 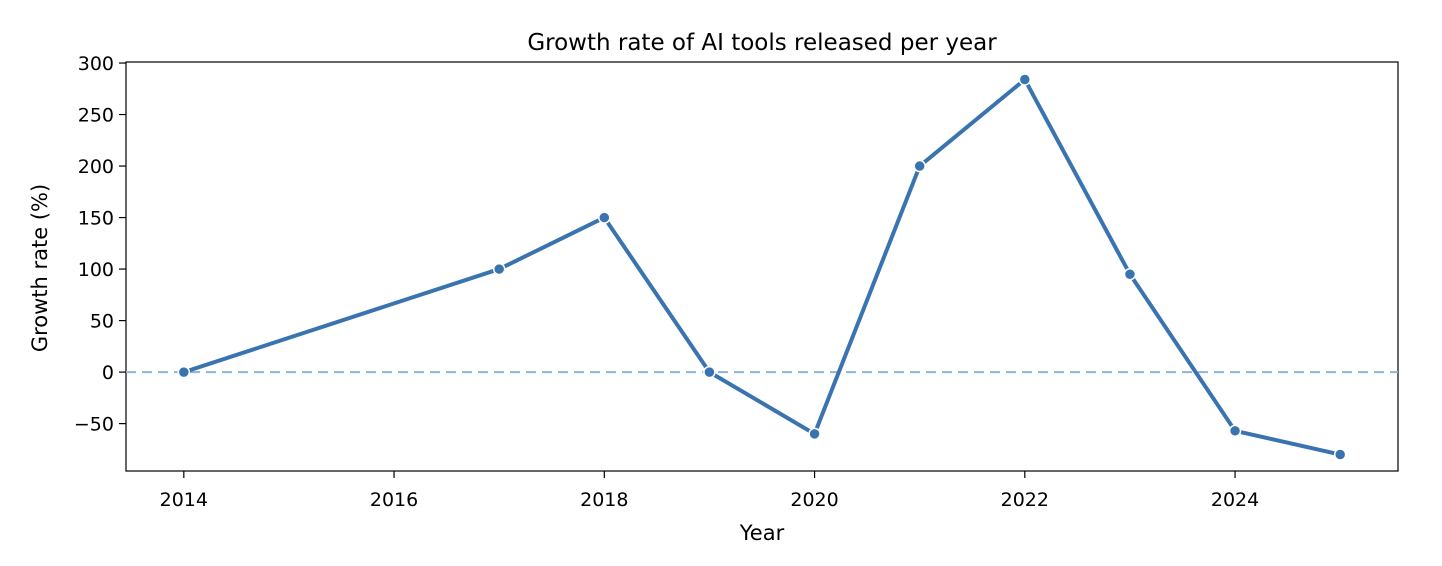 I want to click on x-tick-label: 2014, so click(x=184, y=500).